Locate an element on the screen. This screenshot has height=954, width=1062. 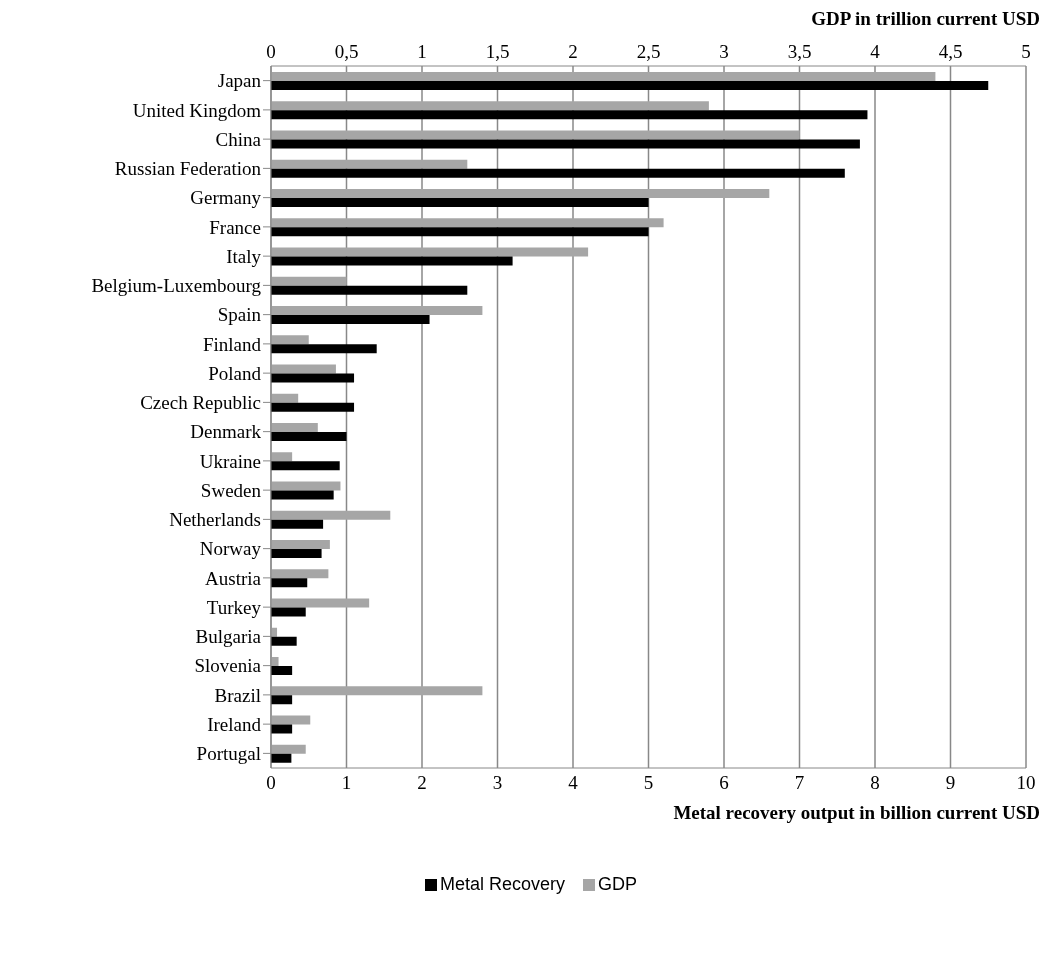
x-tick-label: 7 is located at coordinates (799, 783).